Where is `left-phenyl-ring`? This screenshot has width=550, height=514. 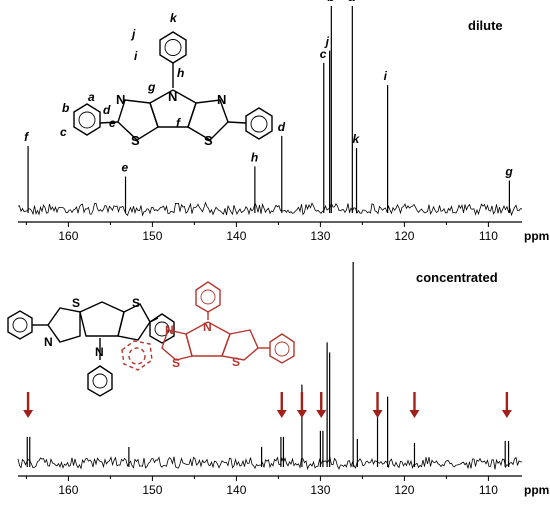 left-phenyl-ring is located at coordinates (87, 119).